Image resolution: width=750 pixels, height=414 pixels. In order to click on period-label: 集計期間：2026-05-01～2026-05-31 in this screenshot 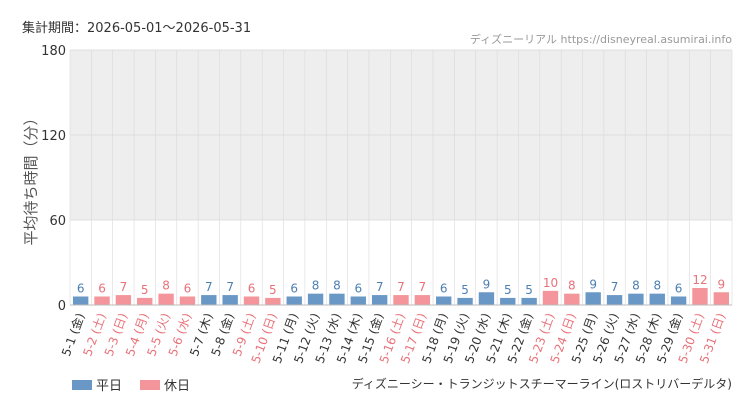, I will do `click(136, 28)`.